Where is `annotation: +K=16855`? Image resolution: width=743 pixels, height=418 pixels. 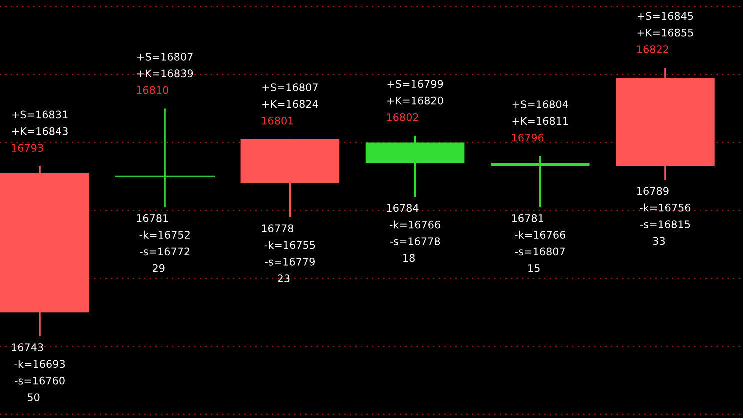
annotation: +K=16855 is located at coordinates (666, 32).